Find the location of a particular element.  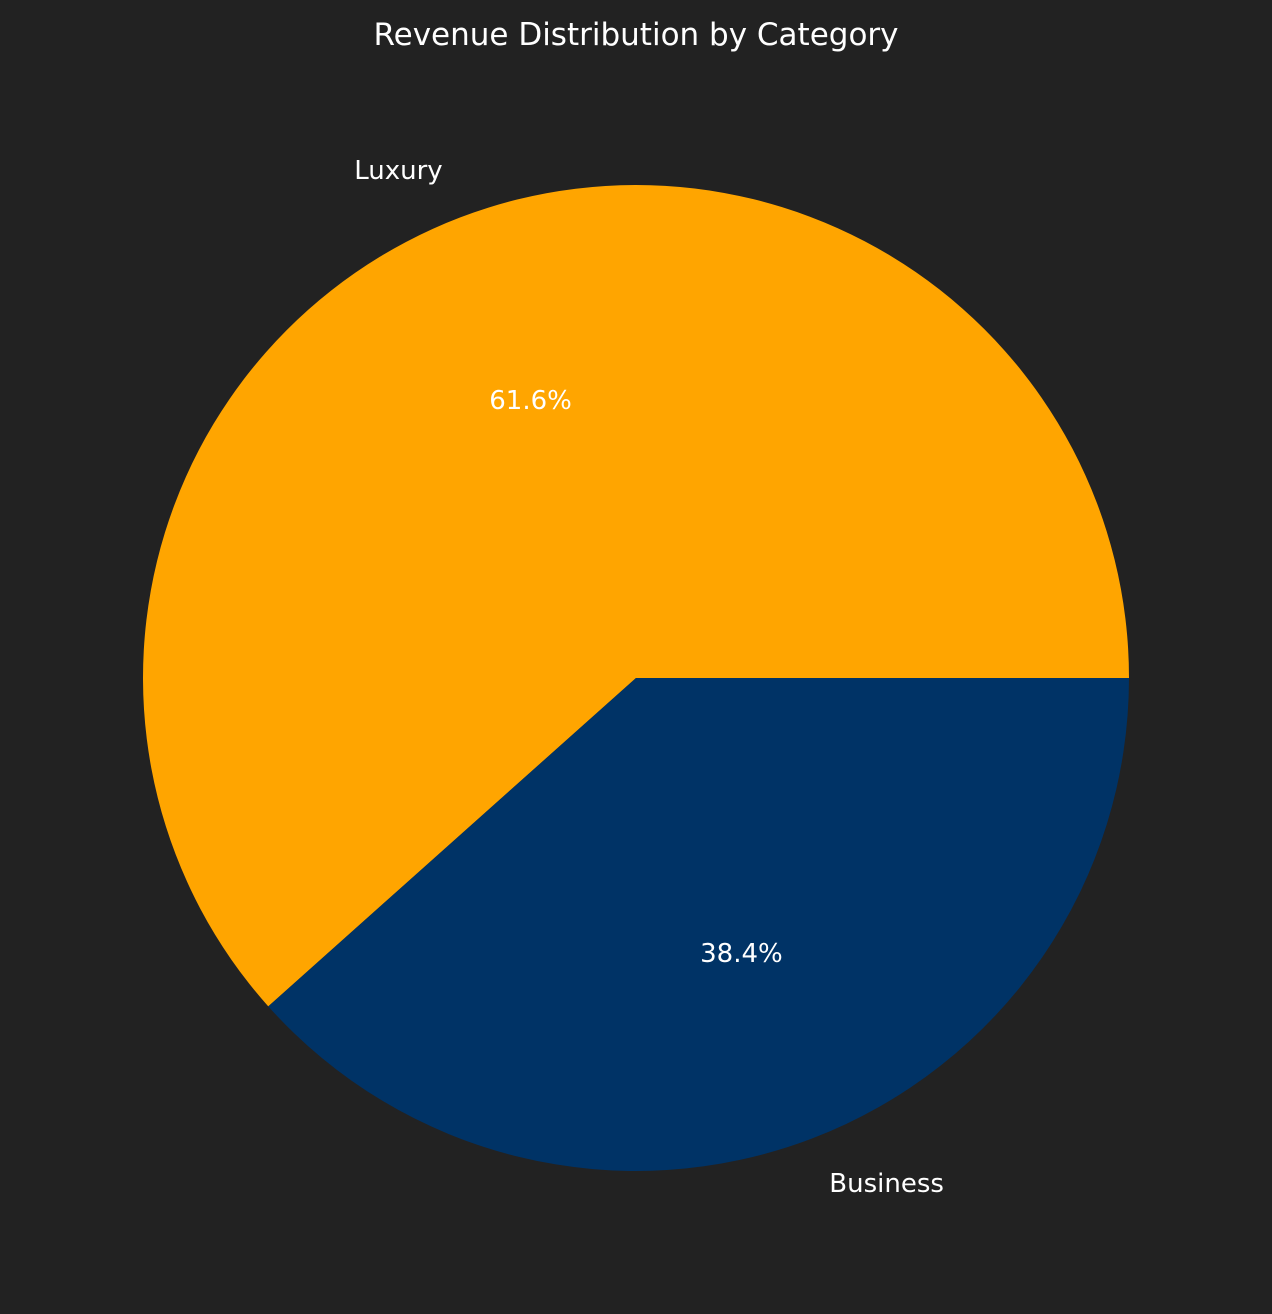

chart-title: Revenue Distribution by Category is located at coordinates (635, 35).